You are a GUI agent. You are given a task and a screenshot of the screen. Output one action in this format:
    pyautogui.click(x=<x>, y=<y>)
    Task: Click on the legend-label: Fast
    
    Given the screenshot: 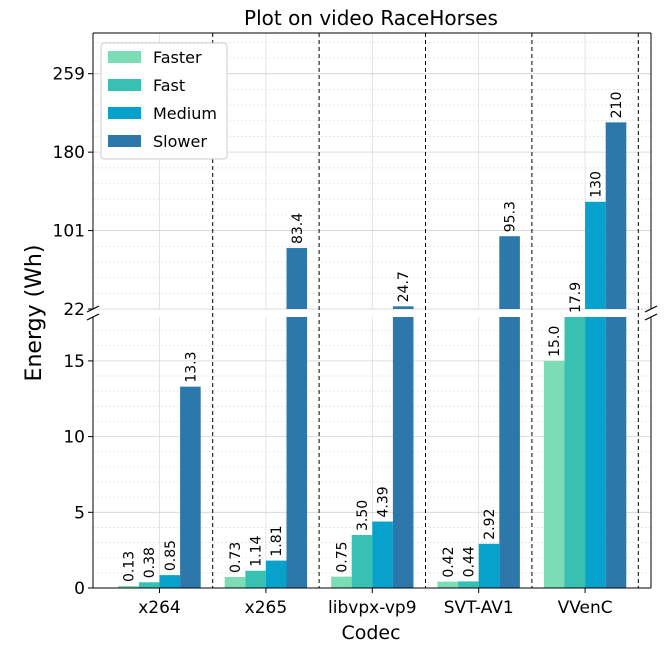 What is the action you would take?
    pyautogui.click(x=169, y=85)
    